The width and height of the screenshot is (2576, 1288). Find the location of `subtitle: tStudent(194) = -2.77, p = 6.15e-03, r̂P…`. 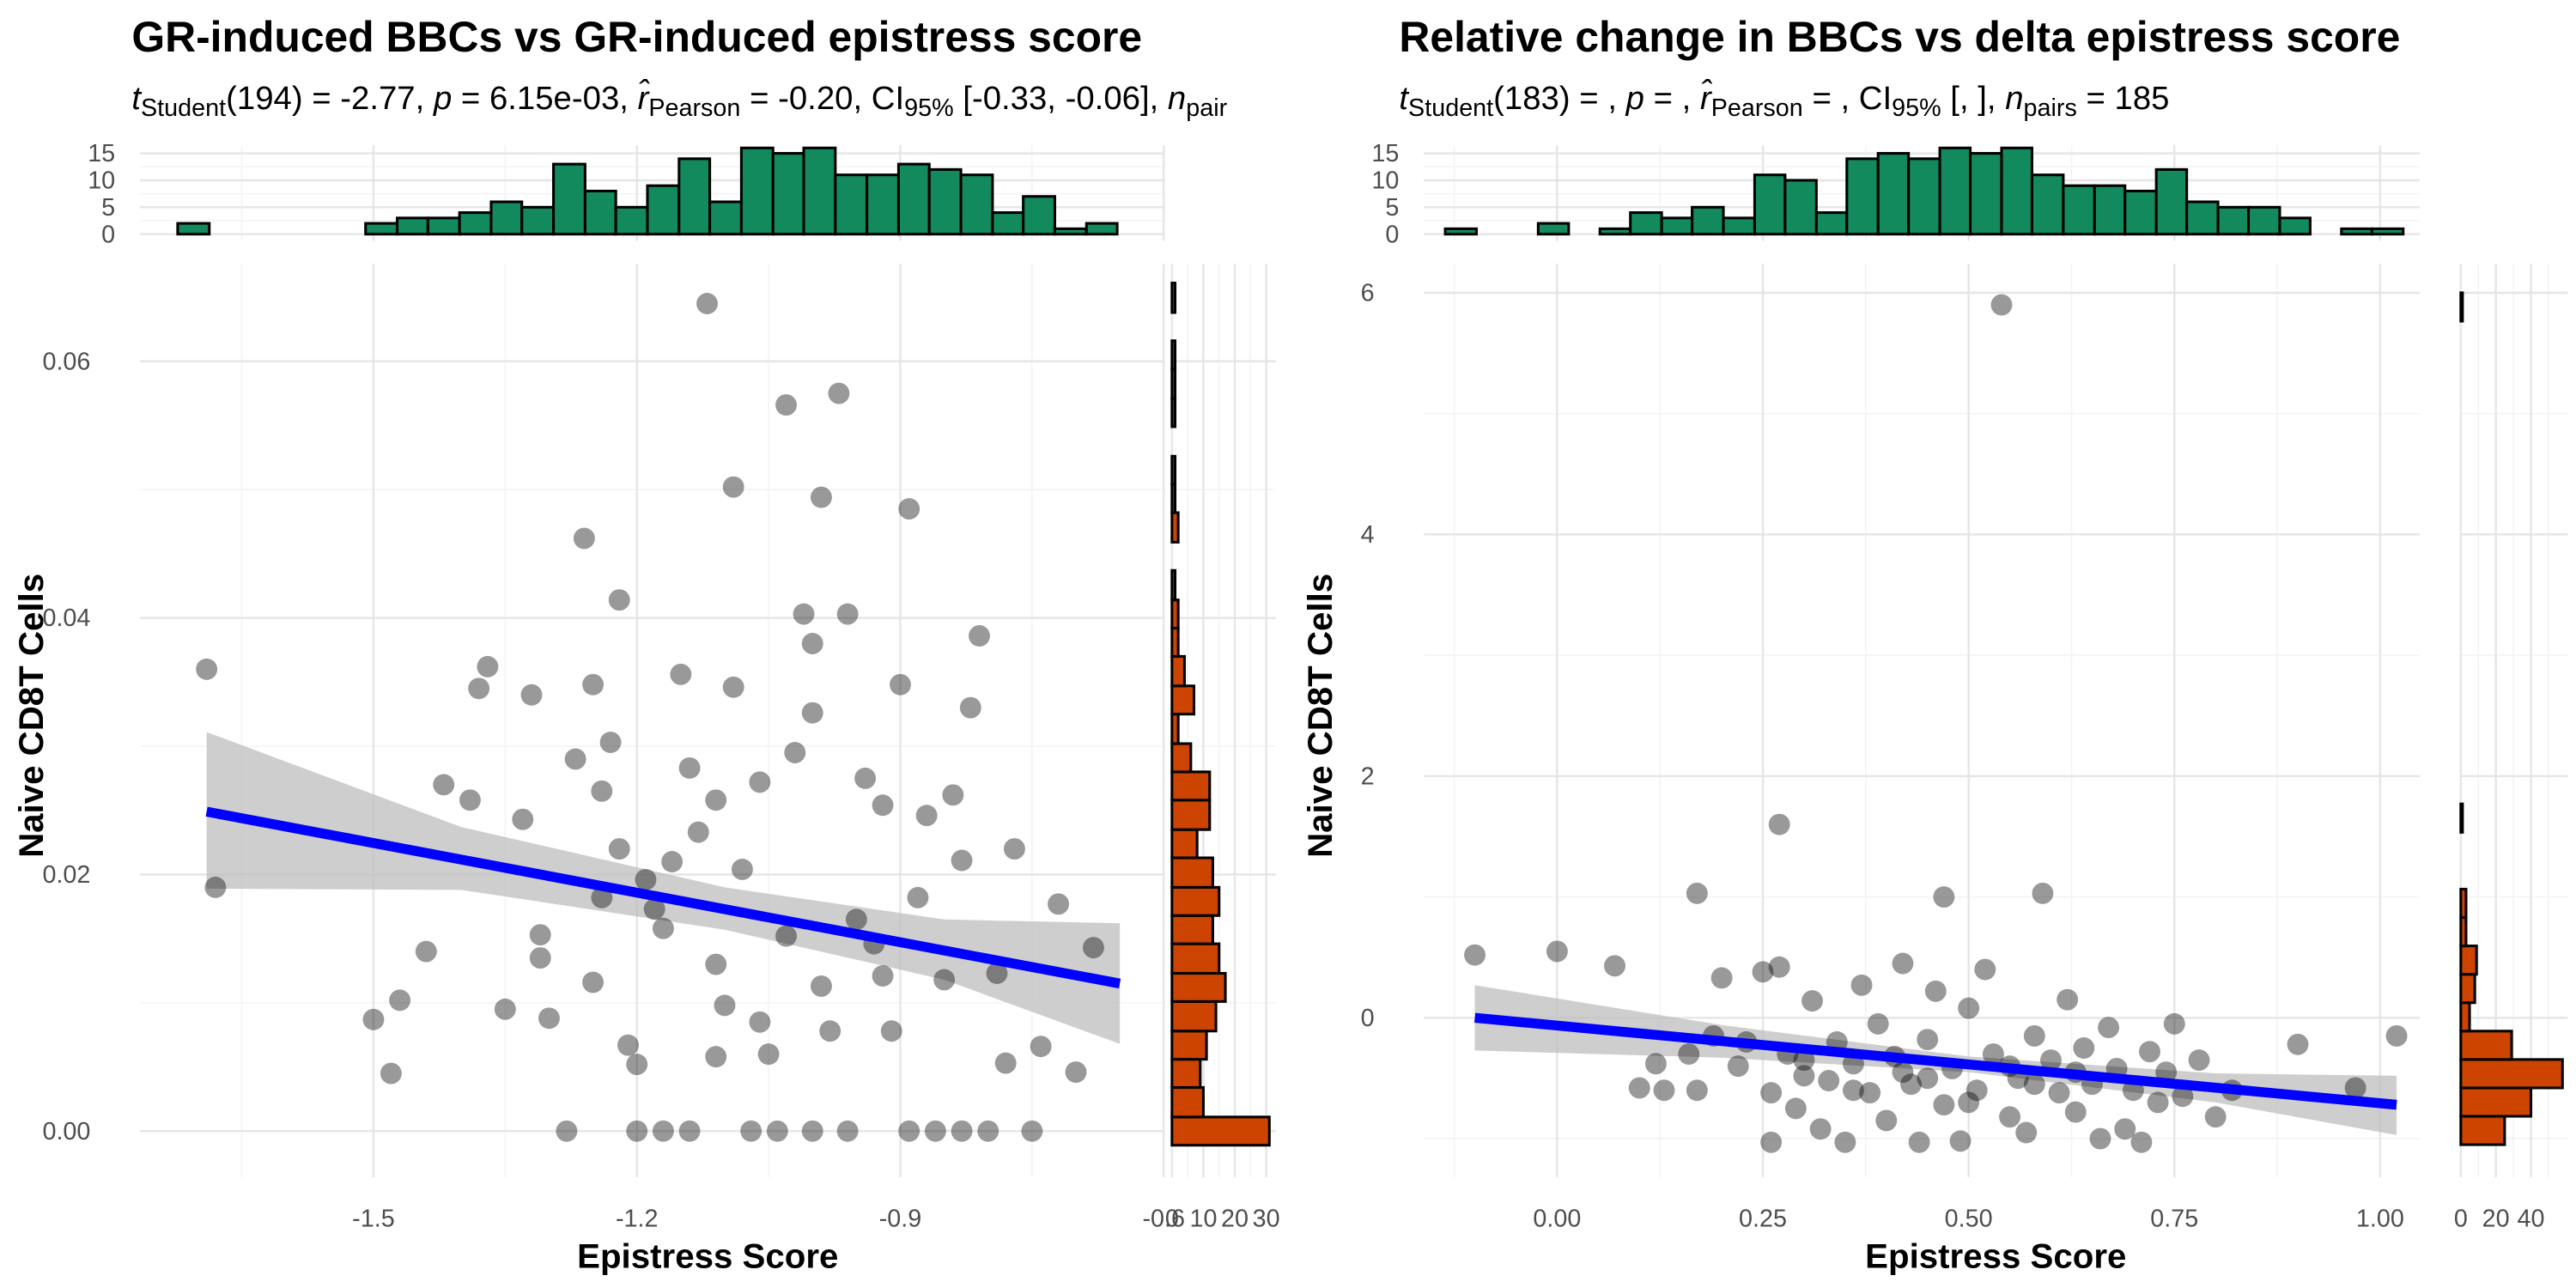

subtitle: tStudent(194) = -2.77, p = 6.15e-03, r̂P… is located at coordinates (679, 100).